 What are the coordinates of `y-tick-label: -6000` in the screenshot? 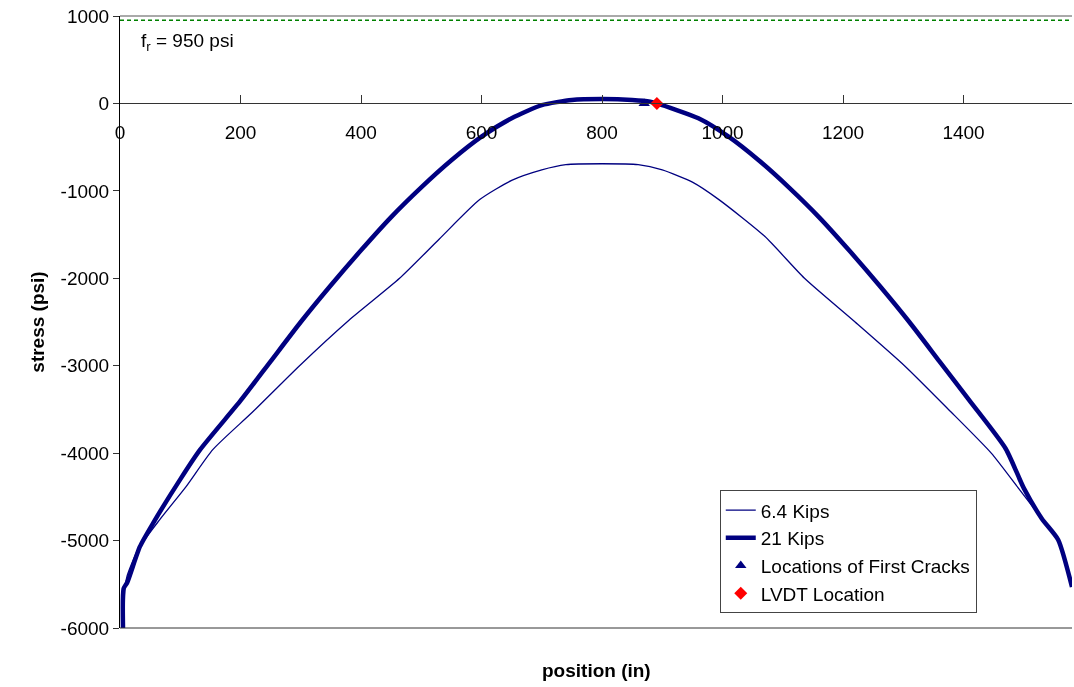 It's located at (85, 628).